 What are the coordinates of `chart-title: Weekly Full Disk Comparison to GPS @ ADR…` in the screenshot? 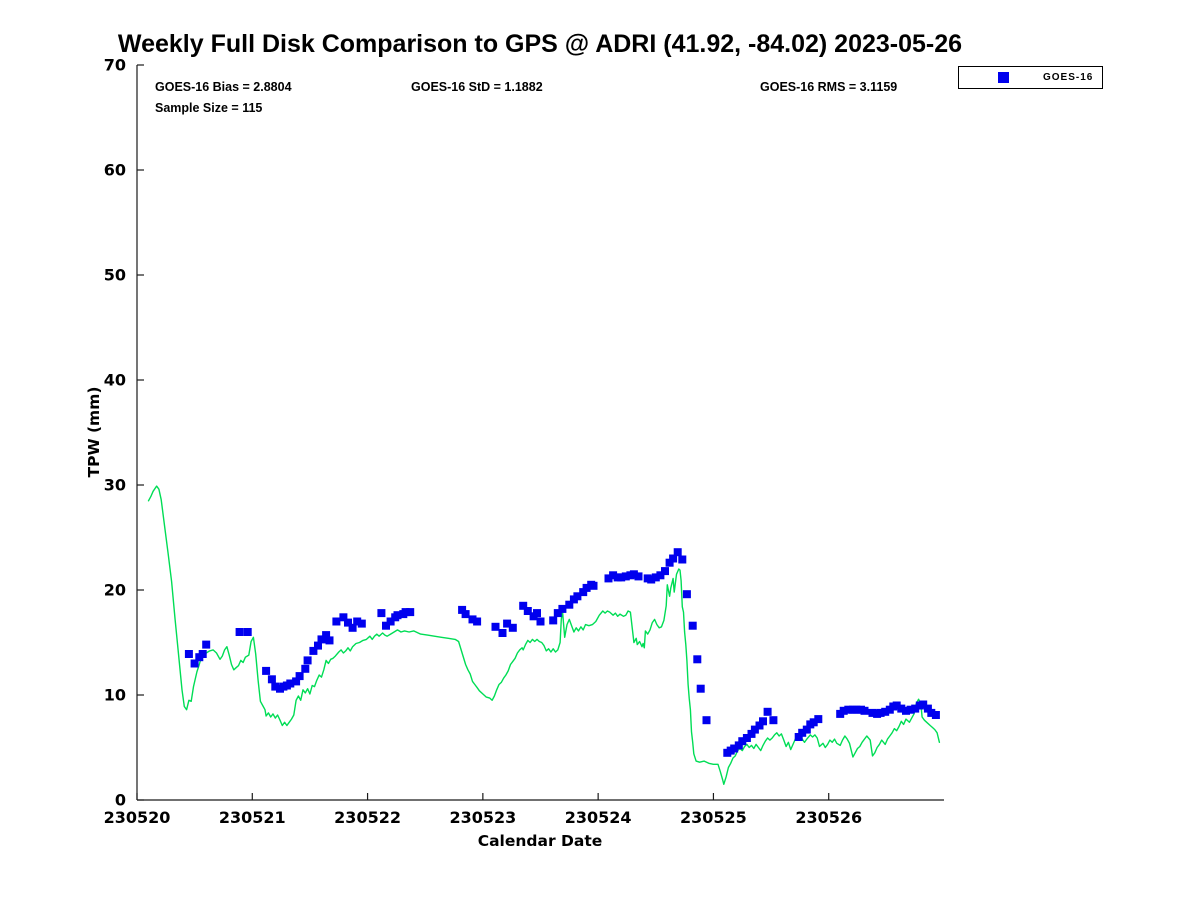 It's located at (540, 44).